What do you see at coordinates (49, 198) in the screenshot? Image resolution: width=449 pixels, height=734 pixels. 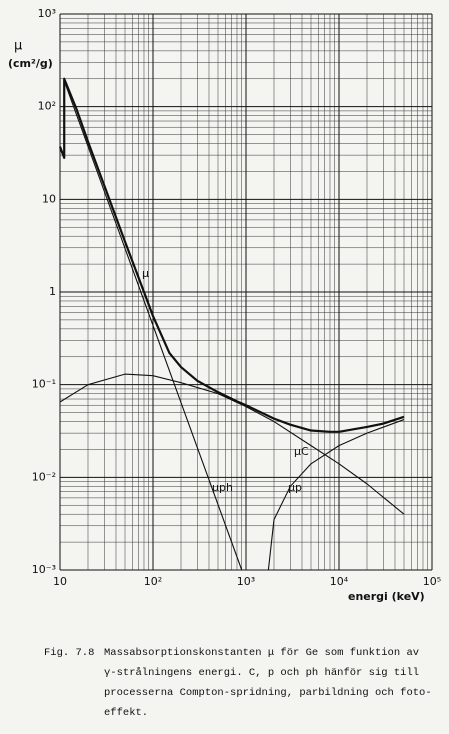 I see `y-tick-label: 10` at bounding box center [49, 198].